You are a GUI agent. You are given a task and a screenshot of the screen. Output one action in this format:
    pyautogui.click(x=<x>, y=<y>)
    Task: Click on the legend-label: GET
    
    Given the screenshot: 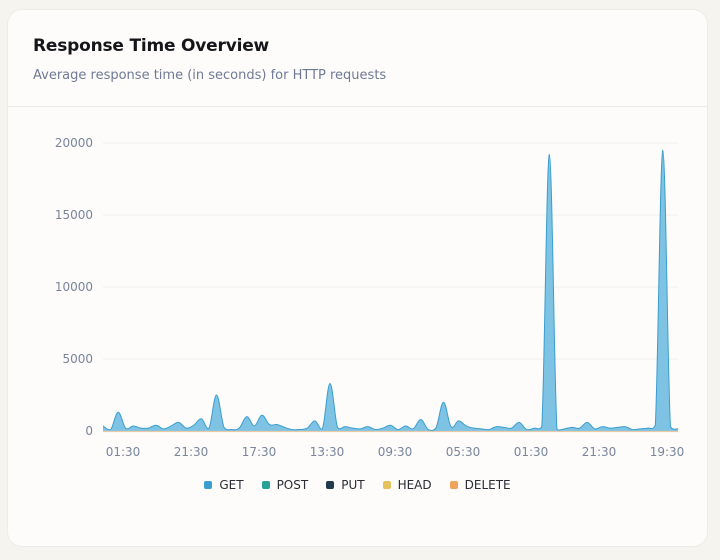 What is the action you would take?
    pyautogui.click(x=231, y=485)
    